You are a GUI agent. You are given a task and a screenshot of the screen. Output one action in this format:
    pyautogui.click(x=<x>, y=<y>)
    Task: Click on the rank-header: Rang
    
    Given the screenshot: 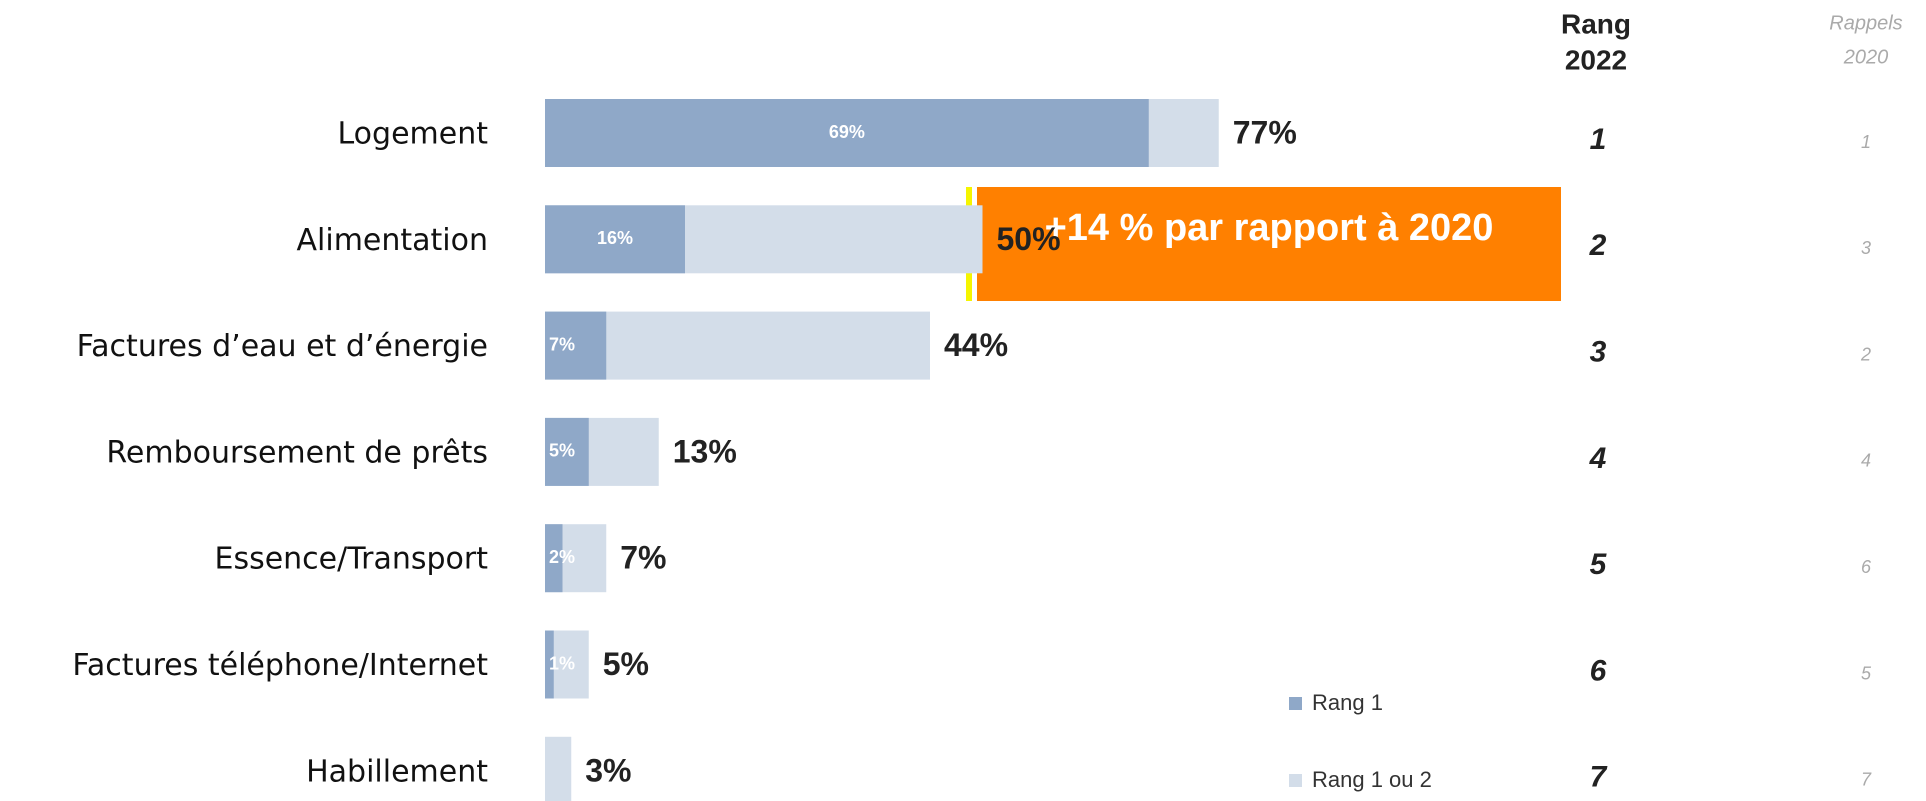 What is the action you would take?
    pyautogui.click(x=1596, y=23)
    